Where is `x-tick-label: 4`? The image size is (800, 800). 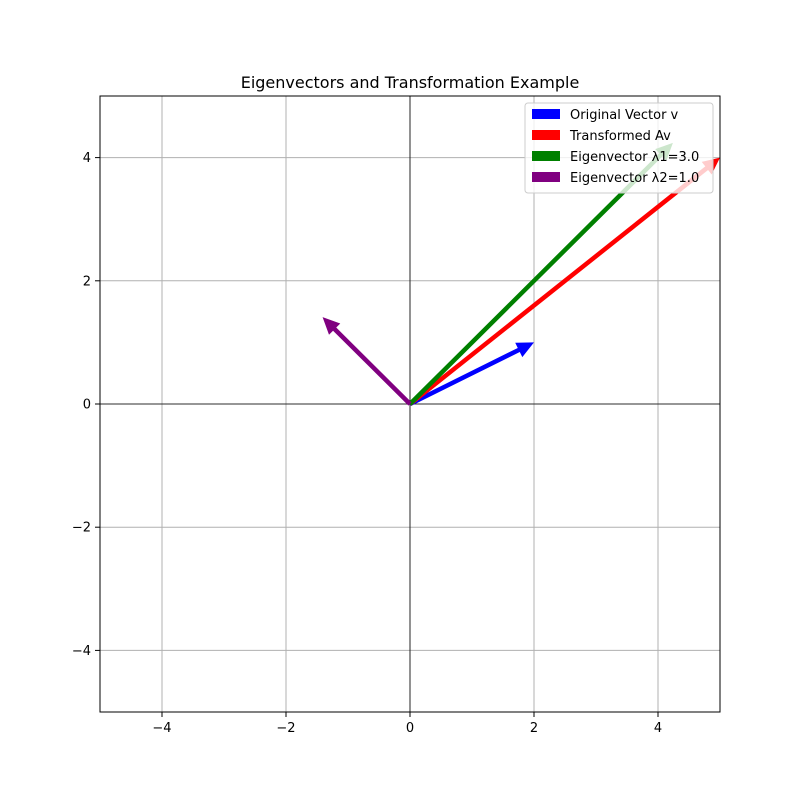
x-tick-label: 4 is located at coordinates (658, 728).